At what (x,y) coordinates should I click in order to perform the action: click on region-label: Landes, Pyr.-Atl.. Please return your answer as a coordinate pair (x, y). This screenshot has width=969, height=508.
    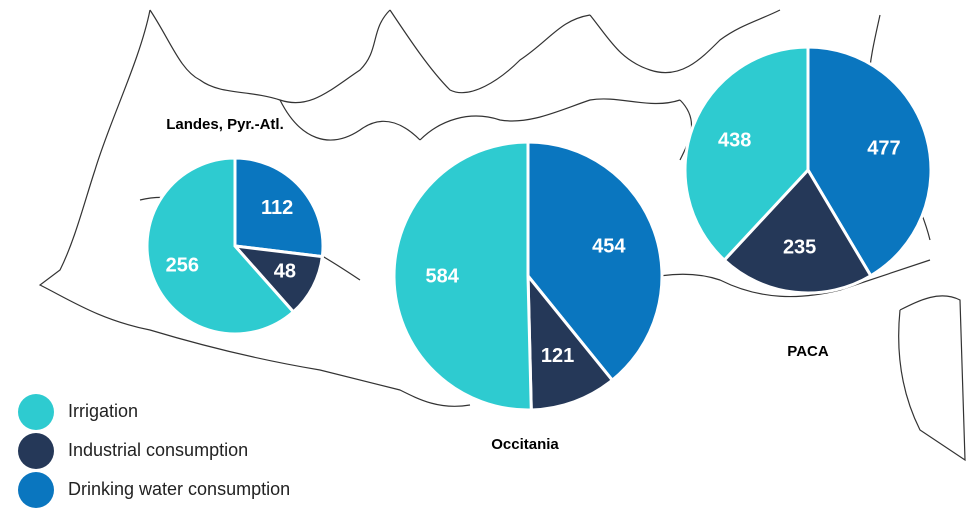
    Looking at the image, I should click on (225, 124).